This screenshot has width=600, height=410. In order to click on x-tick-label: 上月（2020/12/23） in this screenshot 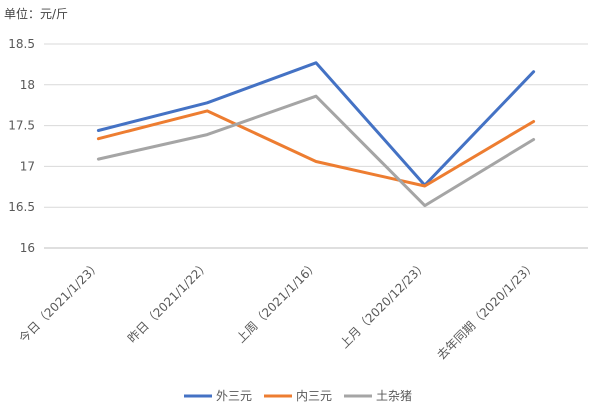, I will do `click(383, 304)`.